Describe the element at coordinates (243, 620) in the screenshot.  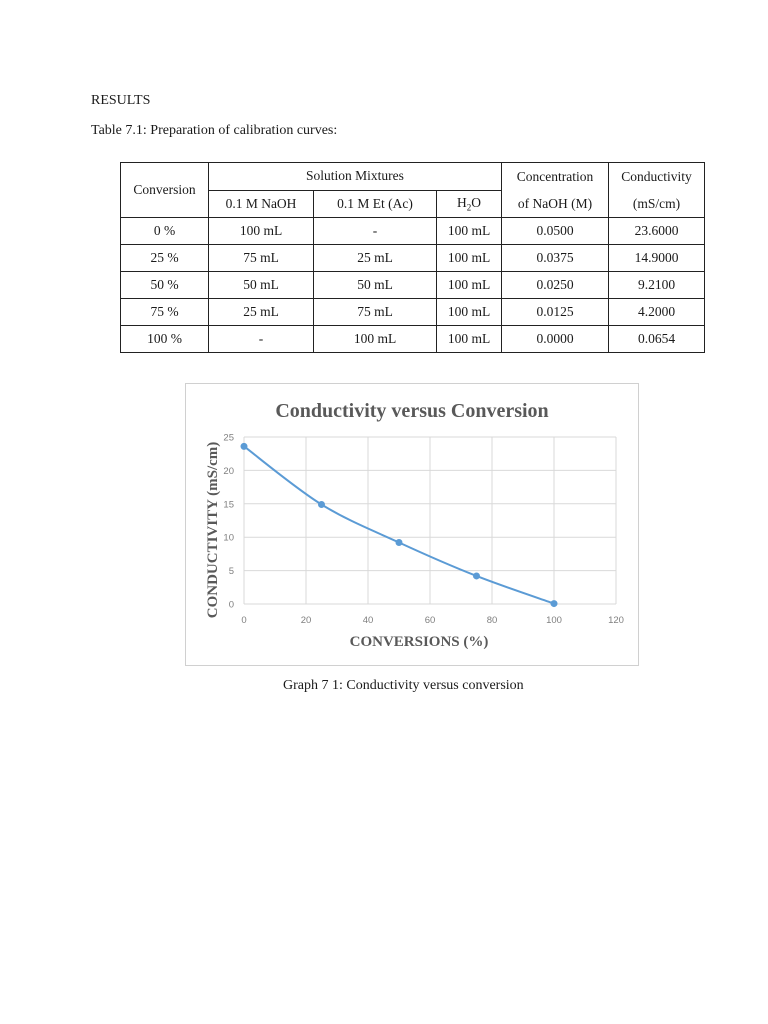
I see `x-tick-label: 0` at that location.